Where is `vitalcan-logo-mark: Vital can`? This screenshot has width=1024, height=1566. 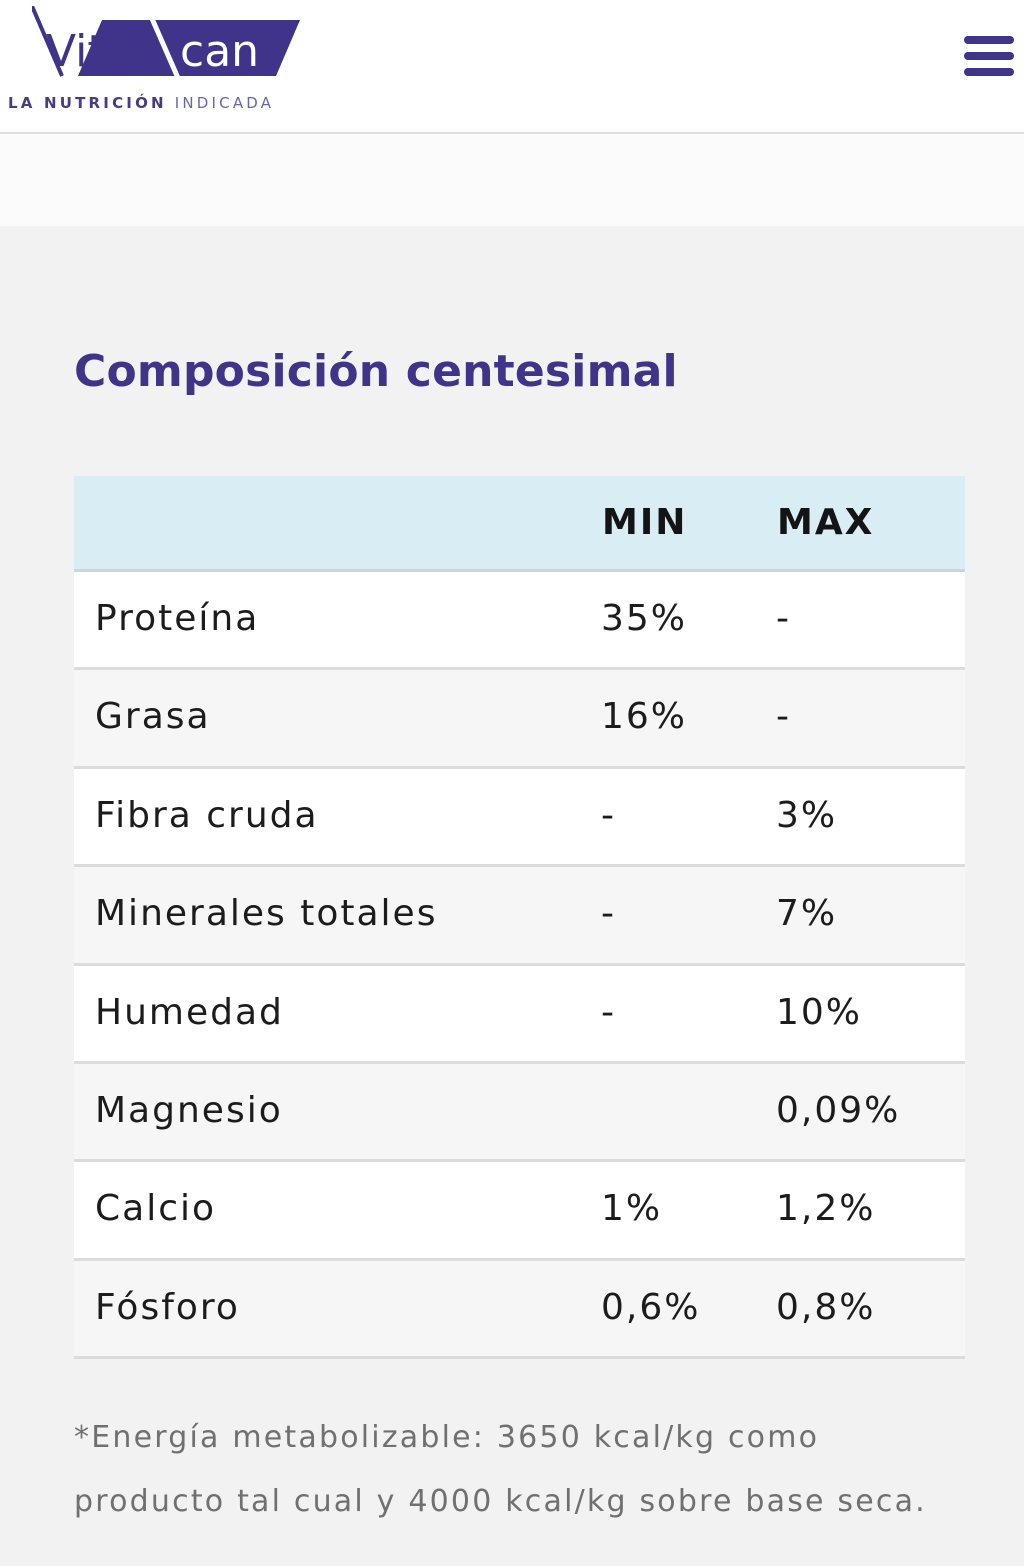 vitalcan-logo-mark: Vital can is located at coordinates (166, 43).